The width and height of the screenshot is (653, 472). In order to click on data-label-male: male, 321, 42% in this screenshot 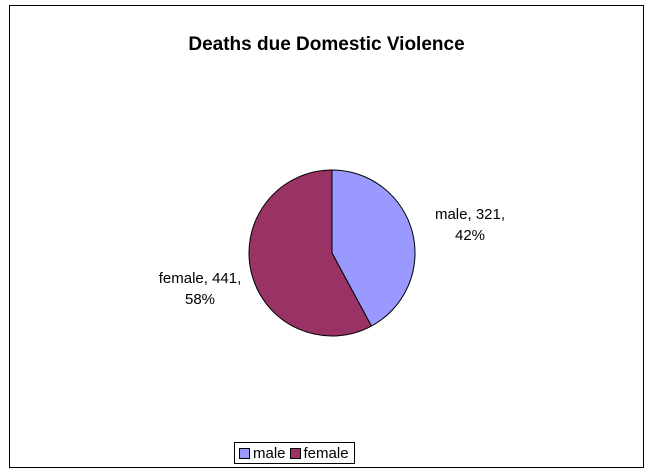, I will do `click(470, 225)`.